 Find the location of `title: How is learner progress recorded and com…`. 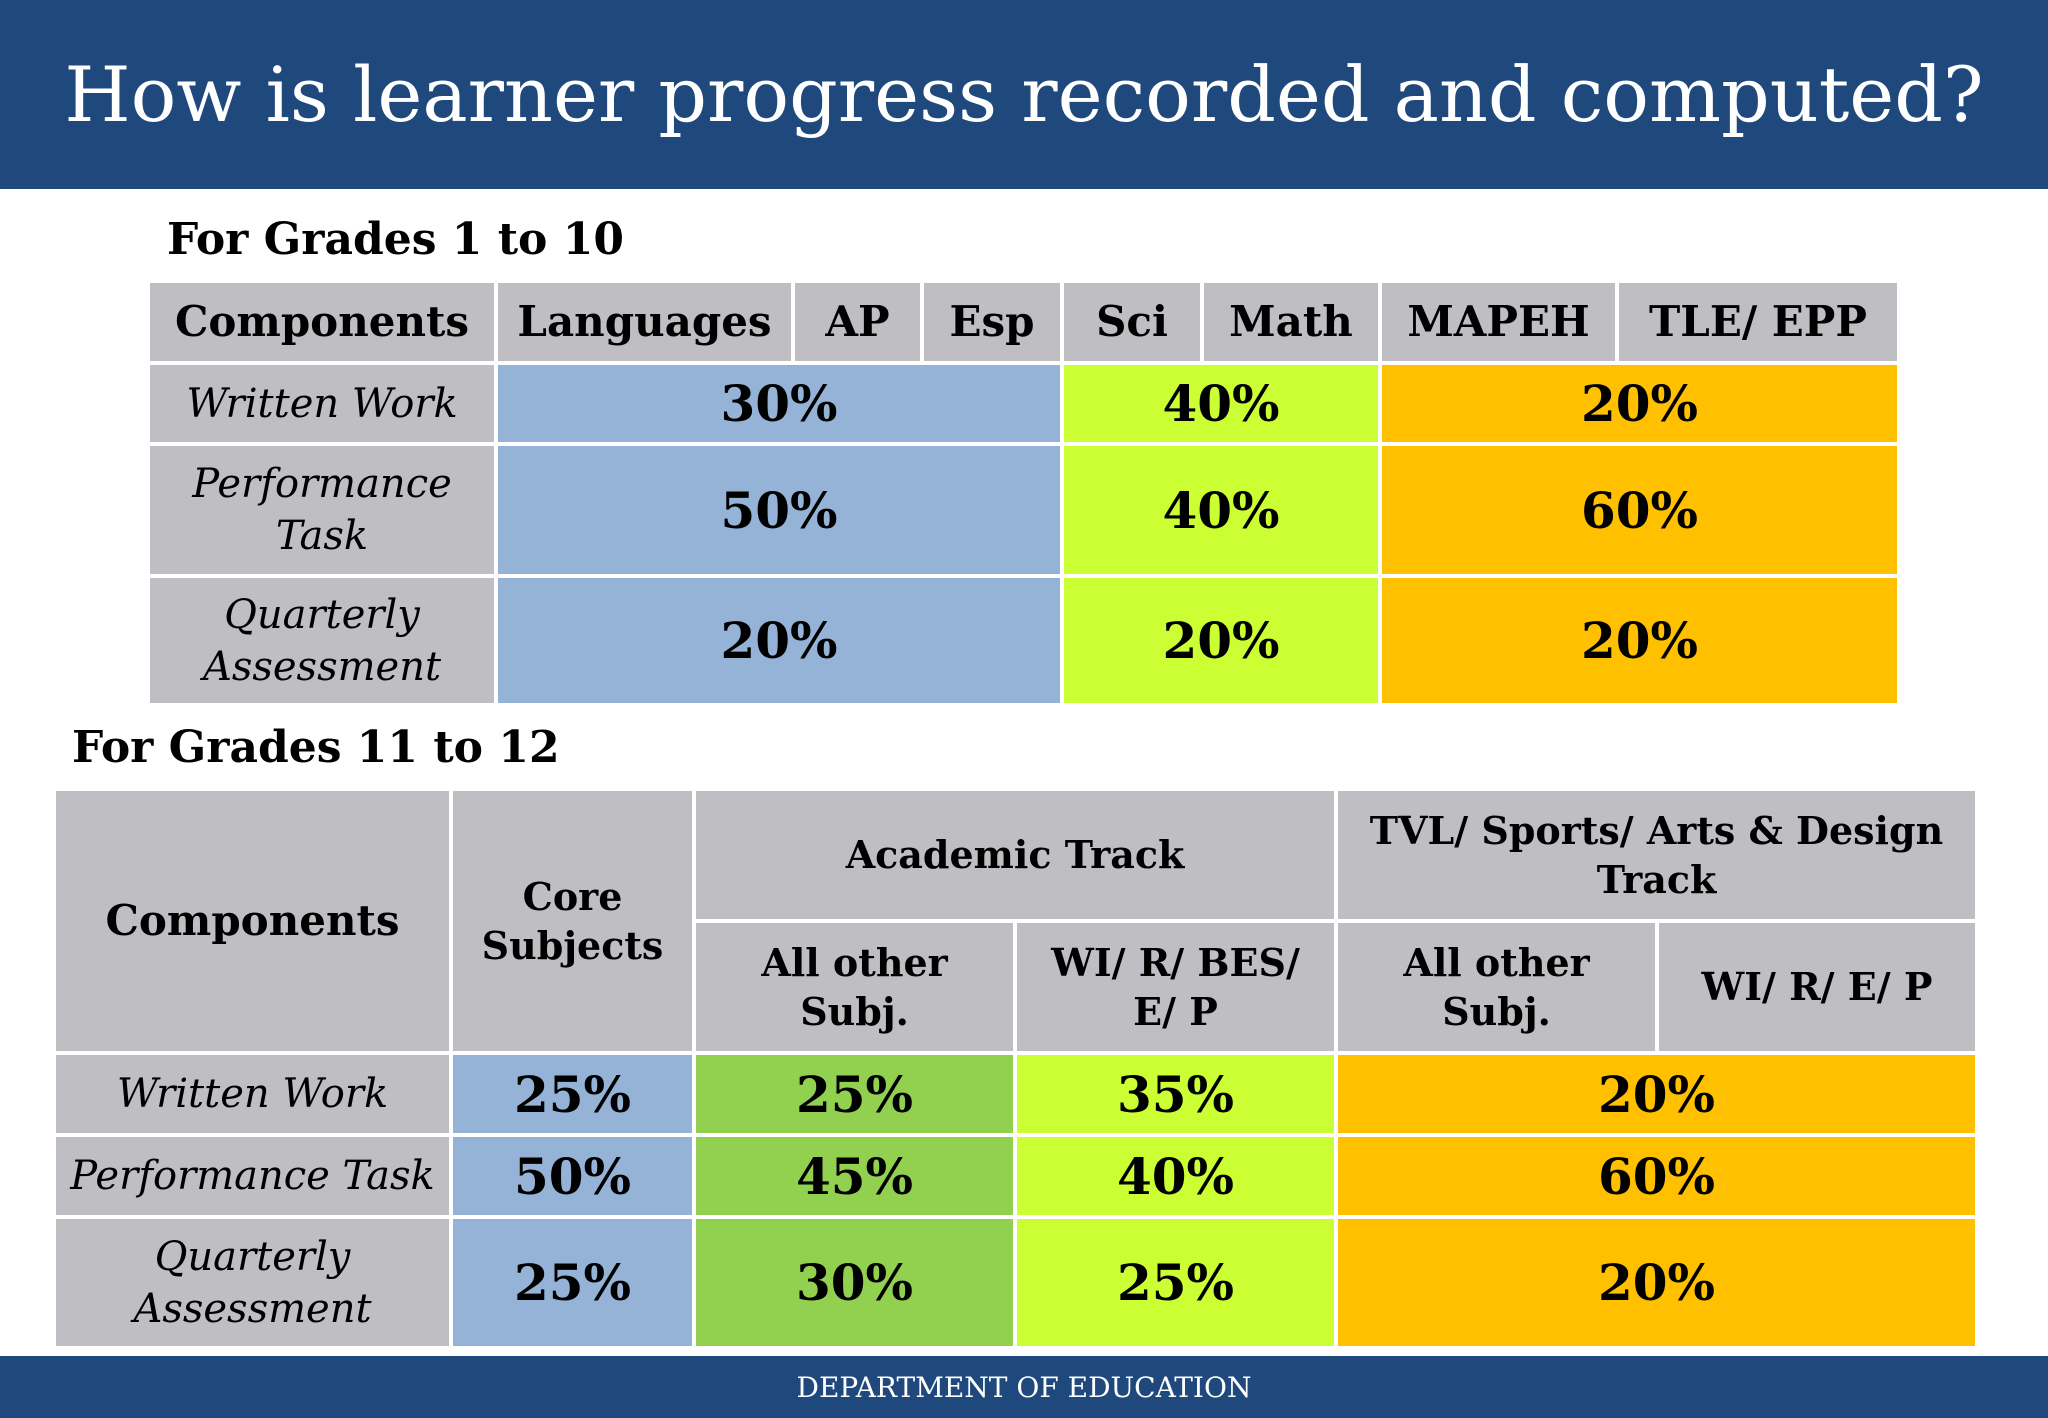

title: How is learner progress recorded and com… is located at coordinates (1024, 94).